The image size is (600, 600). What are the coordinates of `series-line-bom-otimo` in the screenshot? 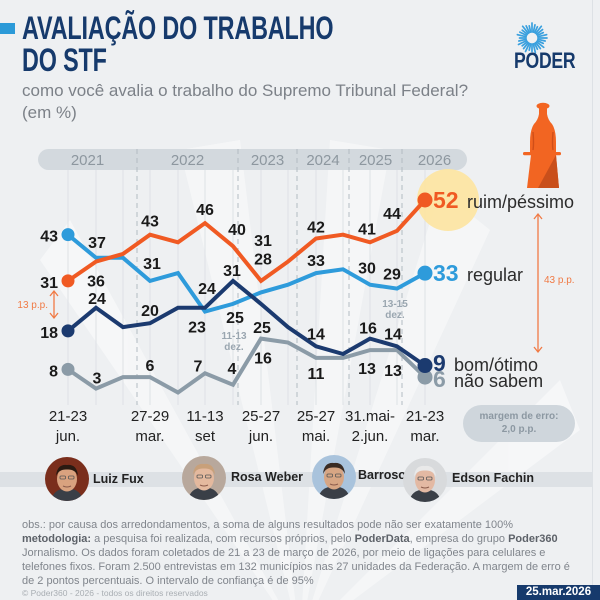 It's located at (246, 323).